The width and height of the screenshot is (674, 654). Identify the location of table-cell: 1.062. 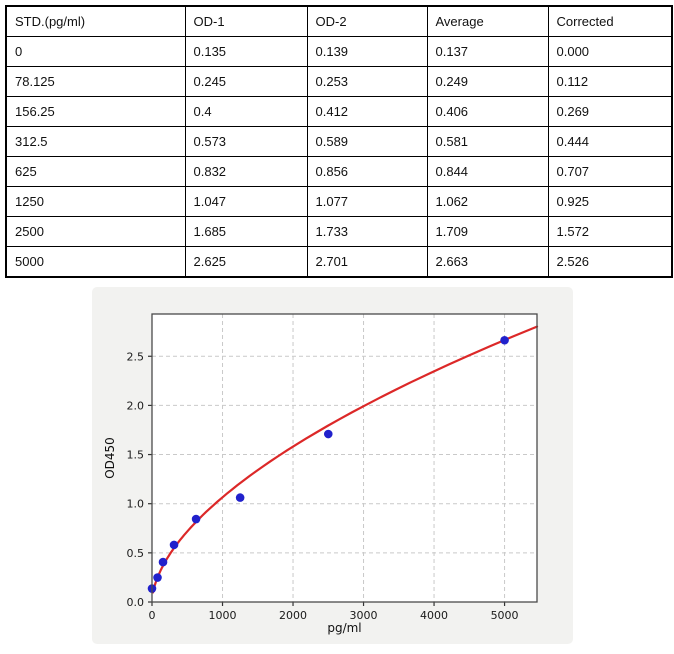
(487, 201).